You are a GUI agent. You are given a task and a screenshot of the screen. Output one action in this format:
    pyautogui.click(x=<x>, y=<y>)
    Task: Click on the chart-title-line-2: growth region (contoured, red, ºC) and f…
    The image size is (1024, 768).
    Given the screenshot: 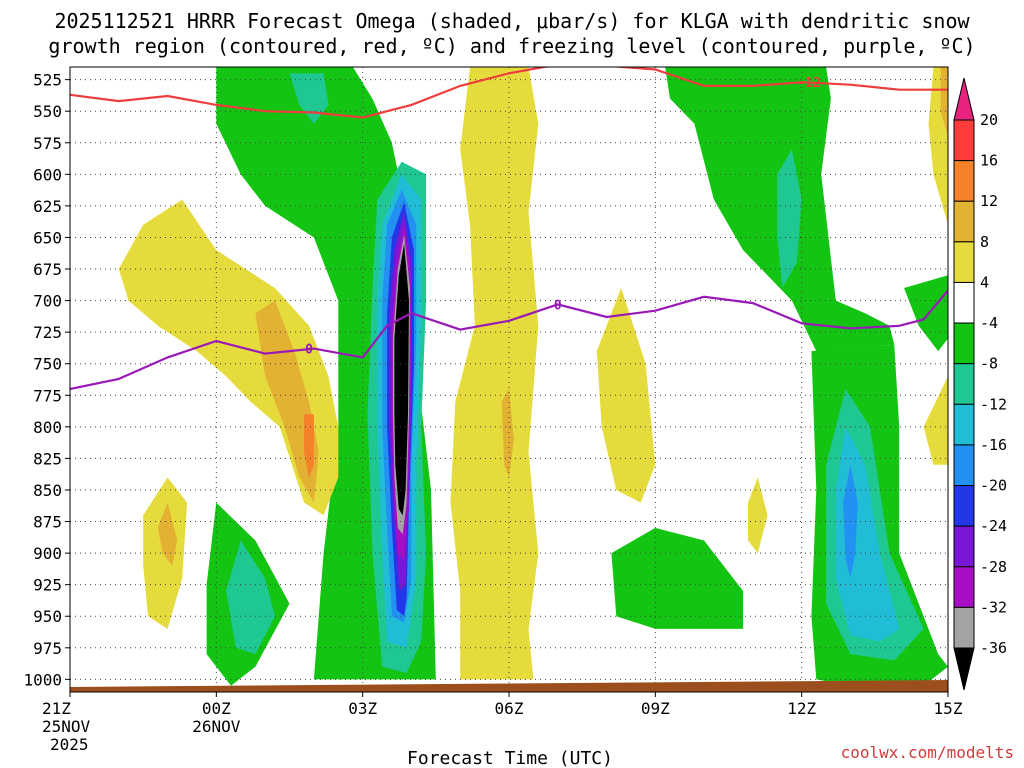 What is the action you would take?
    pyautogui.click(x=511, y=46)
    